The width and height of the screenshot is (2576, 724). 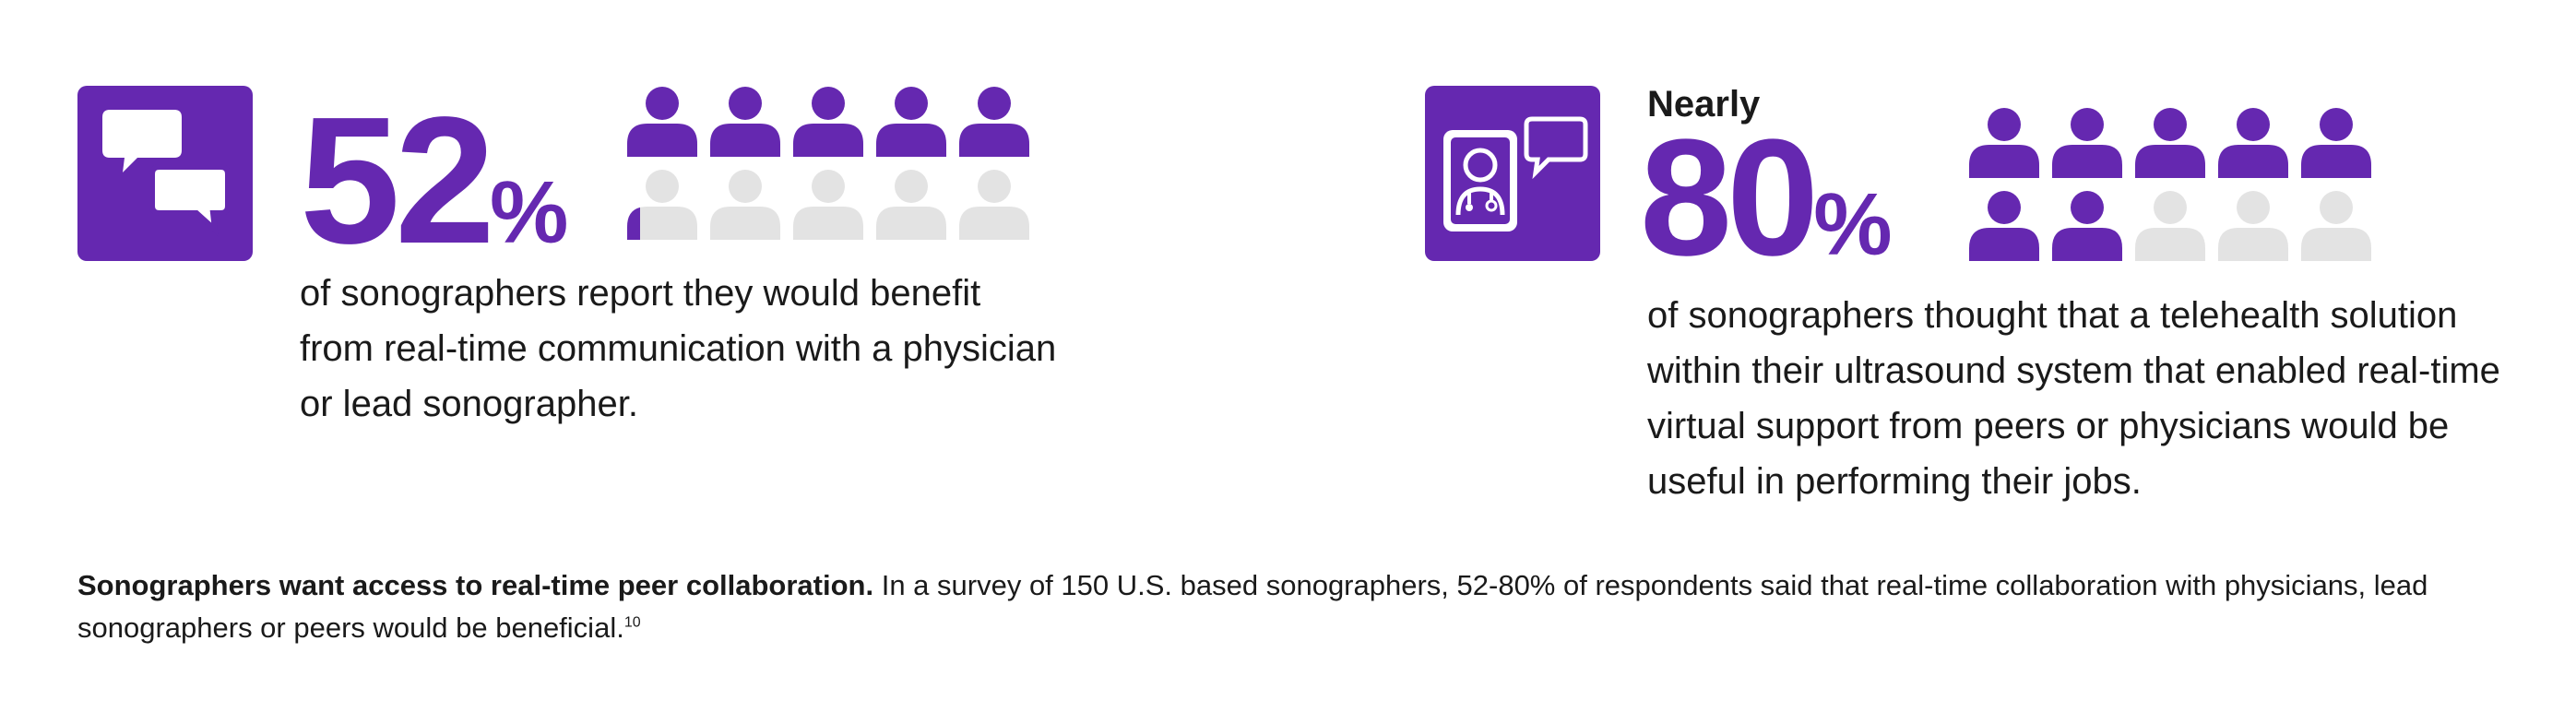 What do you see at coordinates (1853, 224) in the screenshot?
I see `stat-right-percent-symbol: %` at bounding box center [1853, 224].